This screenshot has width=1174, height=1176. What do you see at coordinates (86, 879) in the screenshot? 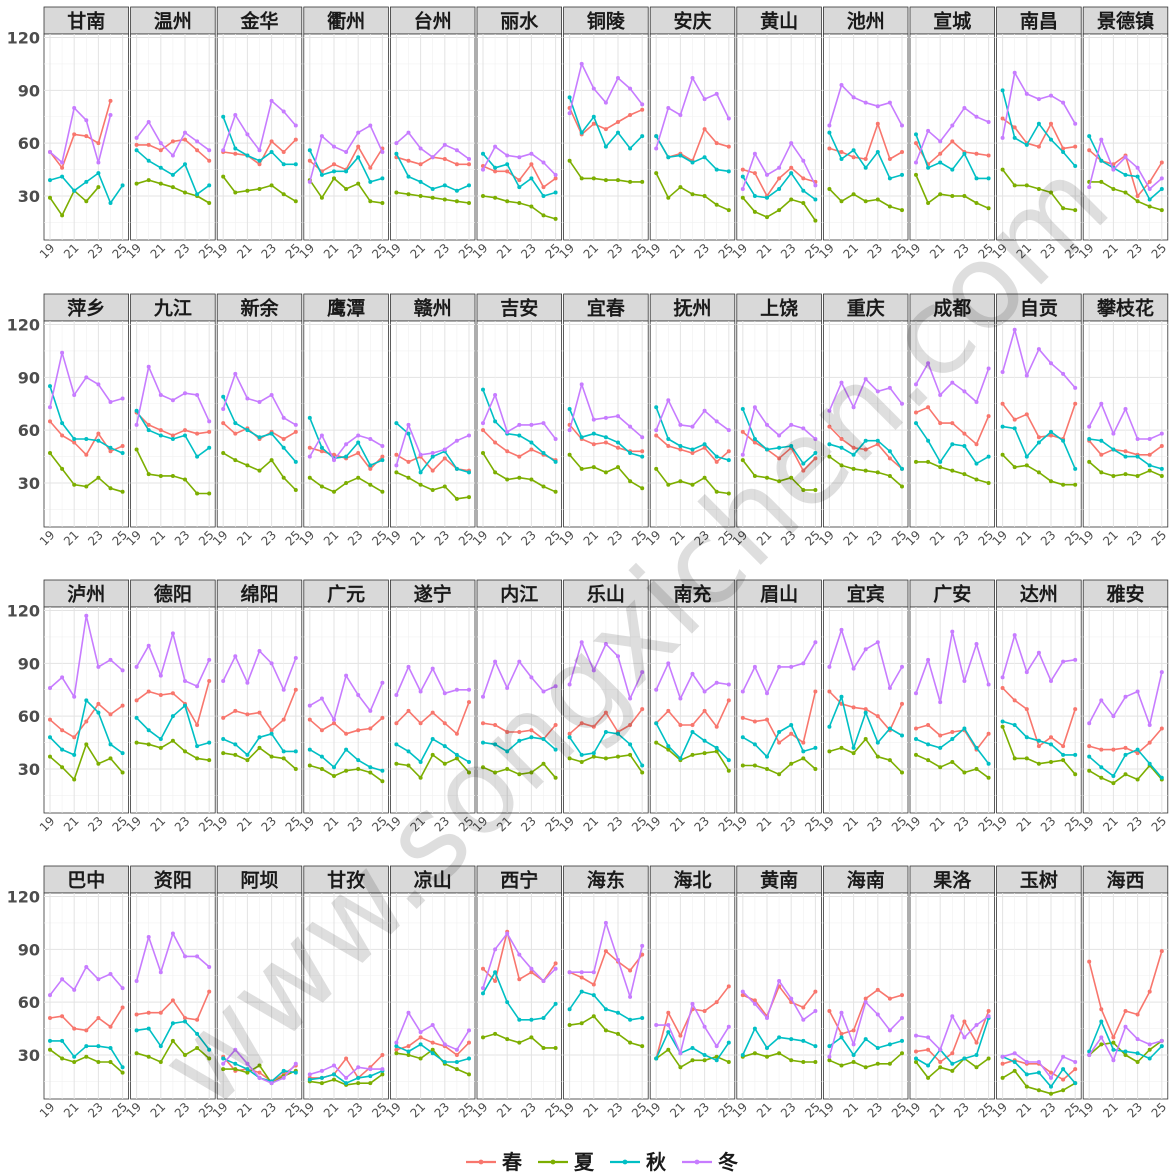
I see `facet-strip` at bounding box center [86, 879].